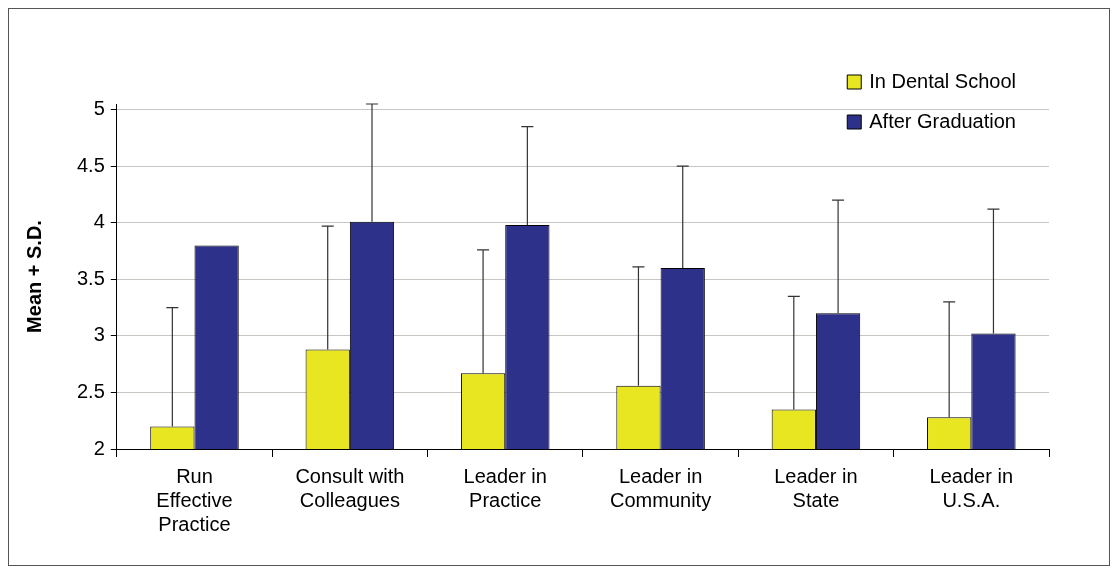 The width and height of the screenshot is (1117, 575). What do you see at coordinates (194, 499) in the screenshot?
I see `x-tick-label: Run Effective Practice` at bounding box center [194, 499].